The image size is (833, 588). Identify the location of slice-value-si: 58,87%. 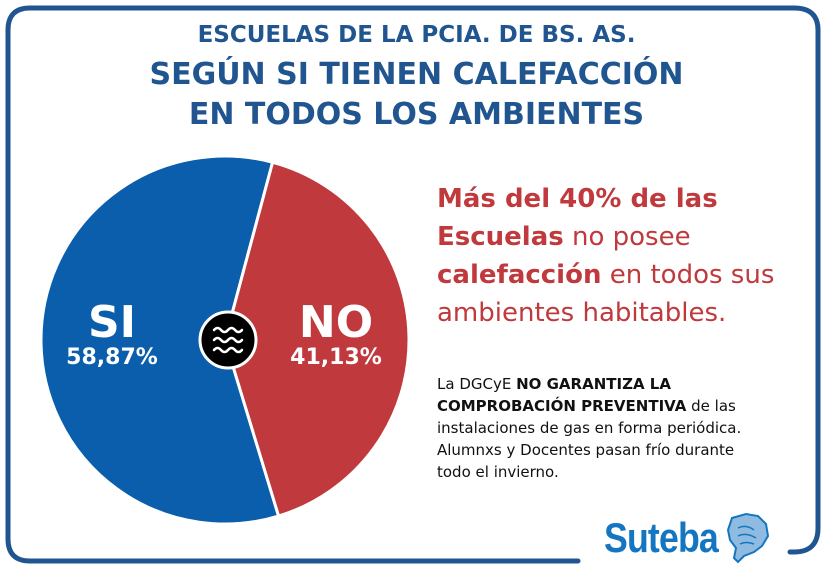
(112, 357).